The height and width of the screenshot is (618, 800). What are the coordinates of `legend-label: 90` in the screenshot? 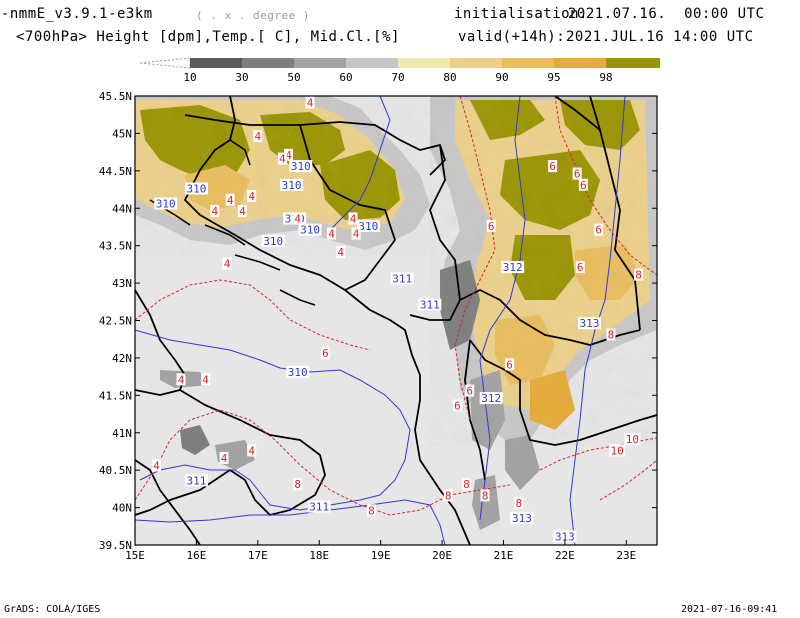 It's located at (501, 77).